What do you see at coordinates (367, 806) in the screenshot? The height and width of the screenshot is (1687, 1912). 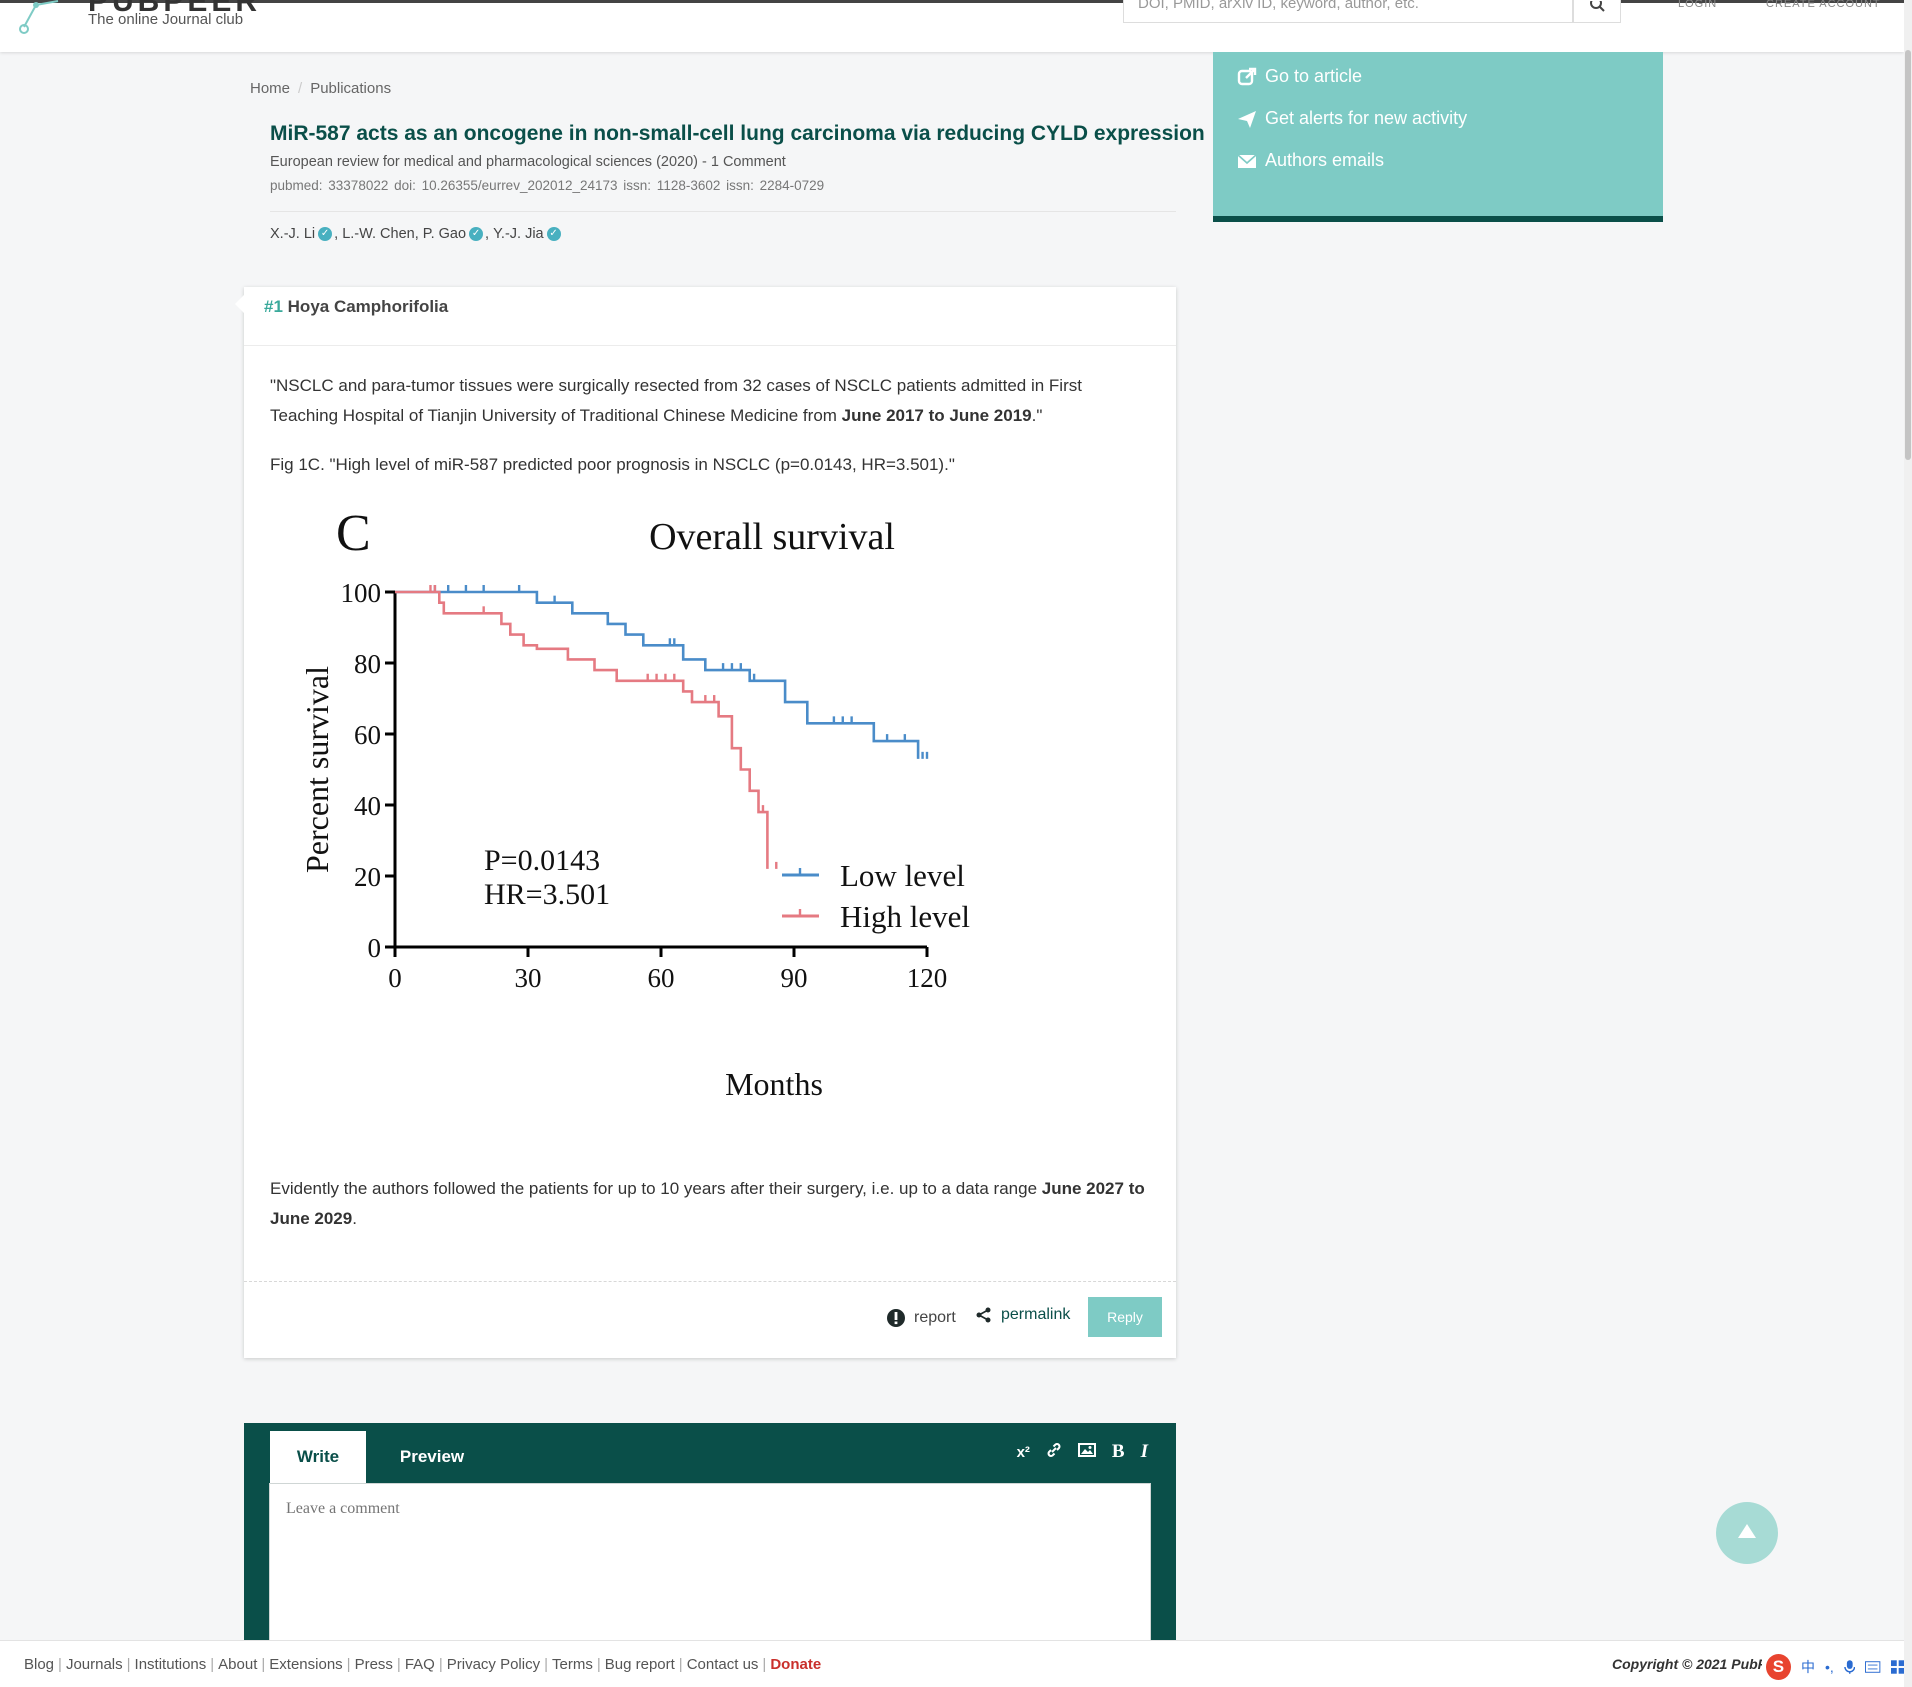 I see `y-tick-label: 40` at bounding box center [367, 806].